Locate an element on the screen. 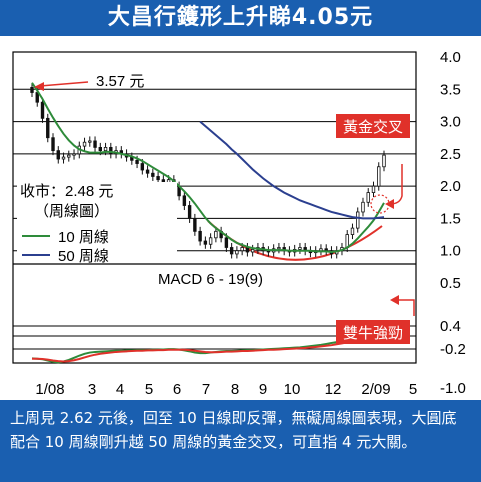  macd-y-tick: -0.2 is located at coordinates (453, 349).